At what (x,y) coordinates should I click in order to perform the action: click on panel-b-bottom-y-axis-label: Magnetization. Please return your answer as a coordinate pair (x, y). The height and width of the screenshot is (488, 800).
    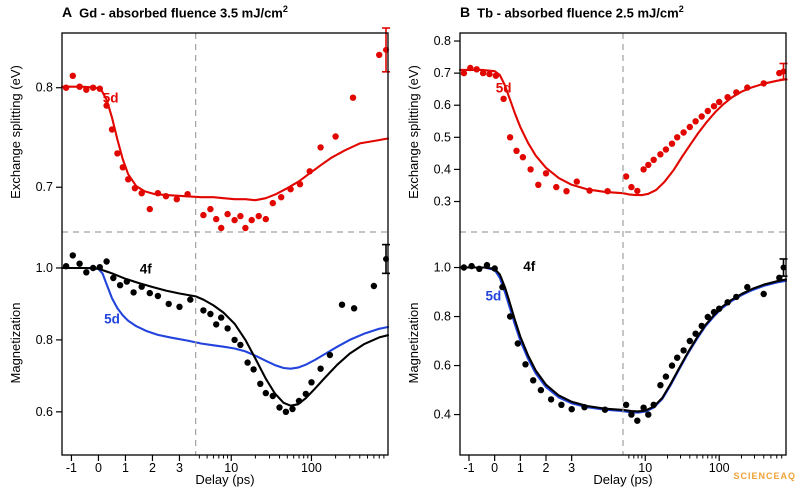
    Looking at the image, I should click on (413, 343).